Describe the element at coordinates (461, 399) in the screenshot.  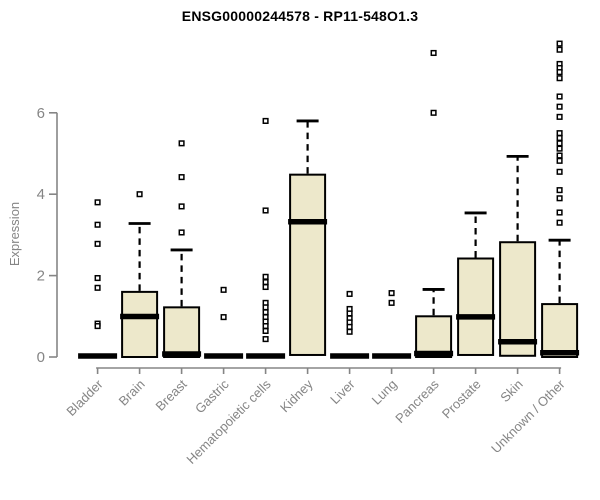
I see `x-tick-label-prostate: Prostate` at that location.